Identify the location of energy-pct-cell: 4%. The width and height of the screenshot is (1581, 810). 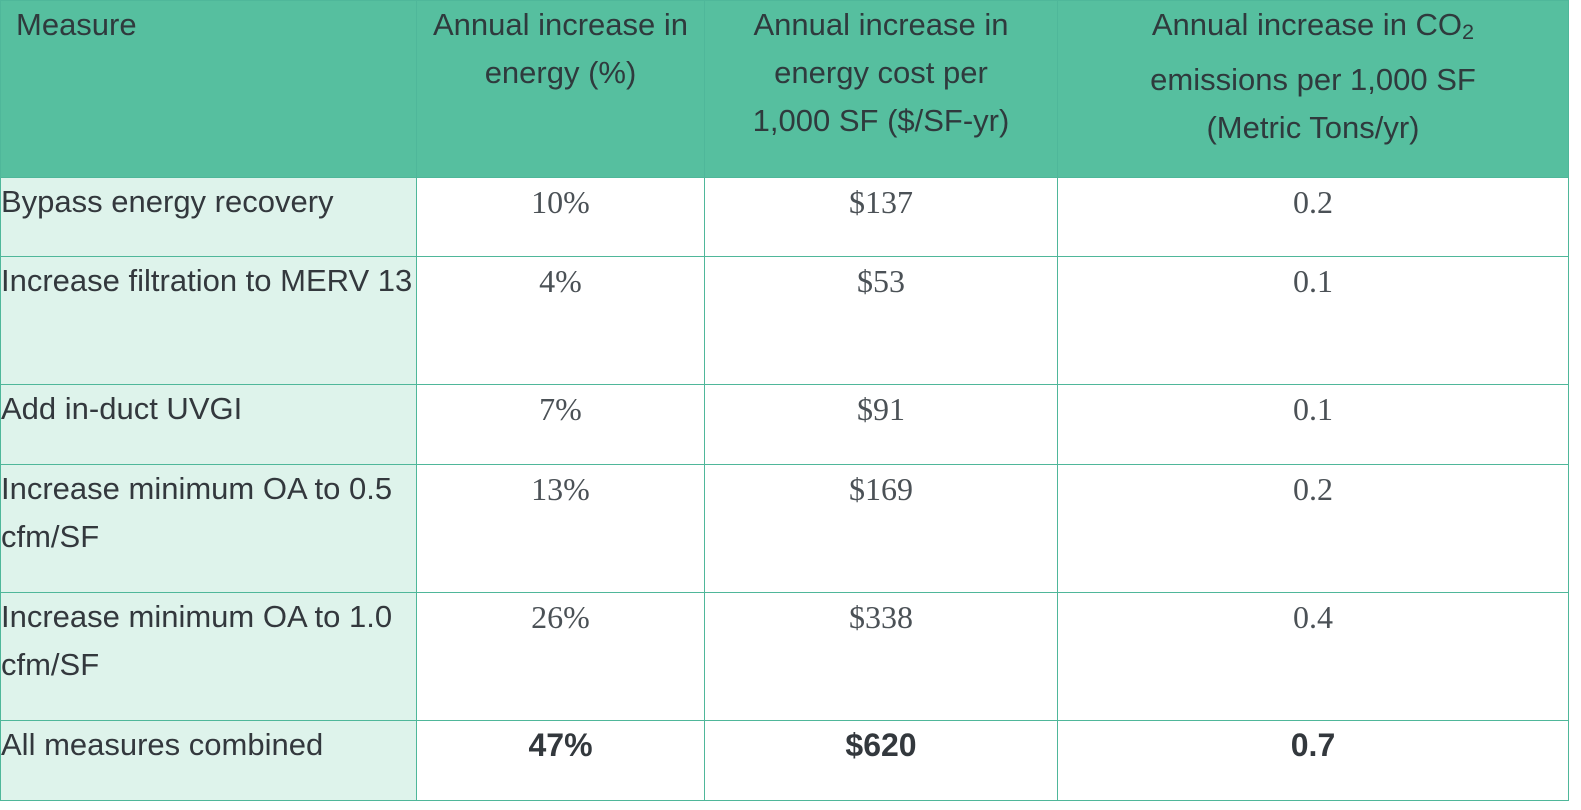
(560, 321).